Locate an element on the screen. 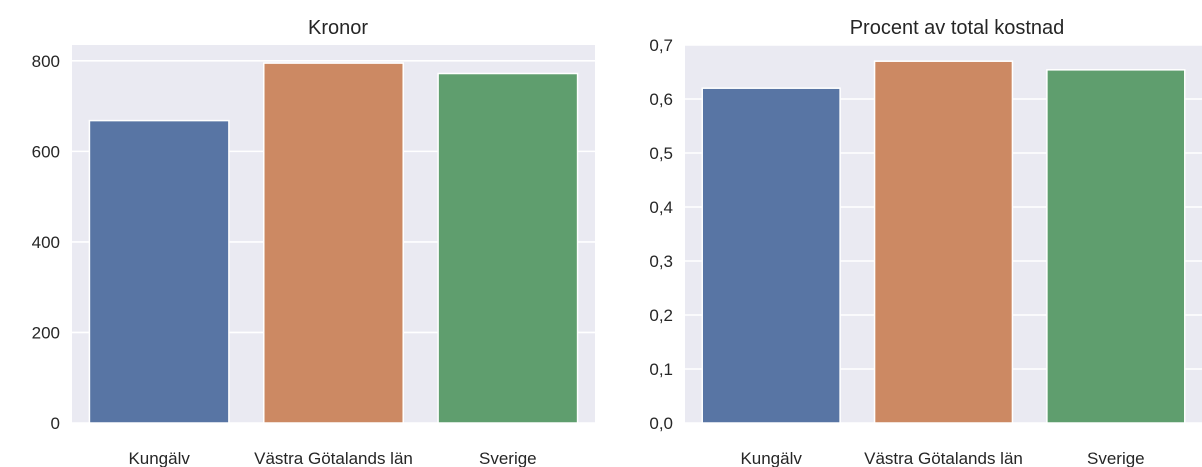 The image size is (1202, 467). y-tick-label: 0,4 is located at coordinates (661, 207).